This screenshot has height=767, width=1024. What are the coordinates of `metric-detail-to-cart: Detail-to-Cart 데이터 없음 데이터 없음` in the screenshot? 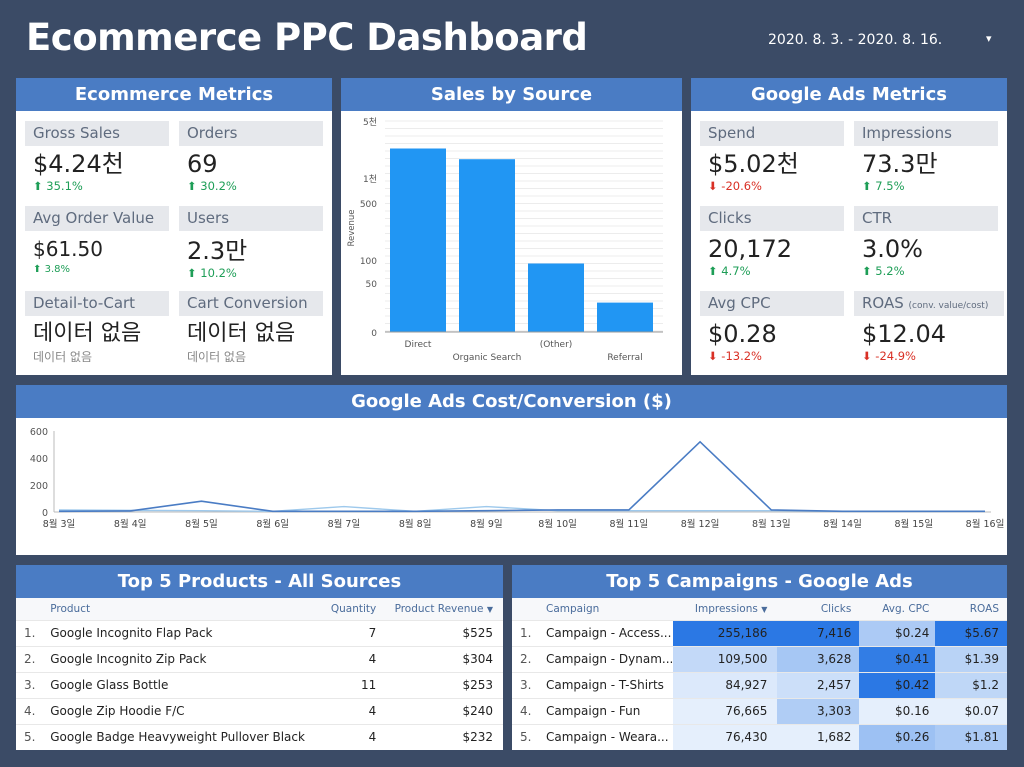 It's located at (97, 328).